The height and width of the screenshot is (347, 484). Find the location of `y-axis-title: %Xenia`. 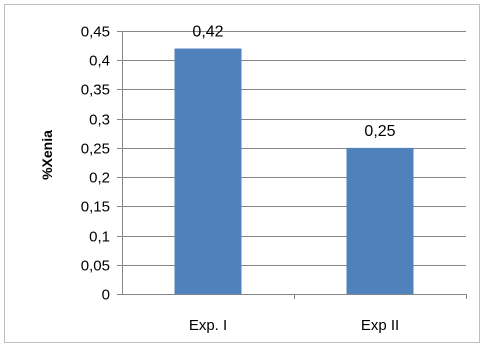

y-axis-title: %Xenia is located at coordinates (47, 155).